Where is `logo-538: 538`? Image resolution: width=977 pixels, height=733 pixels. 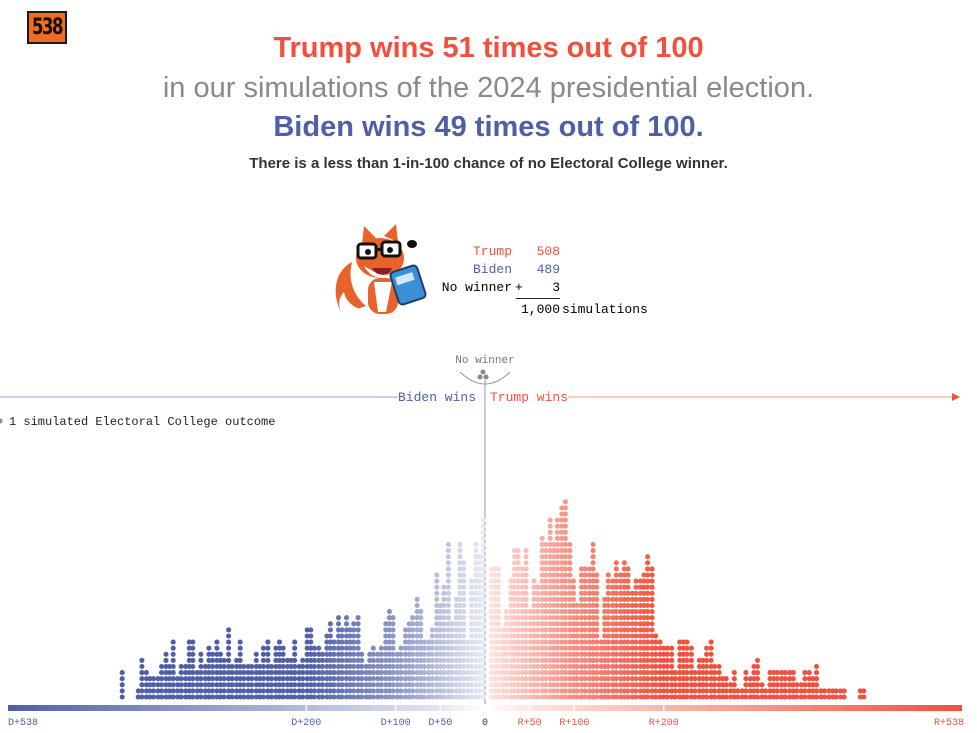 logo-538: 538 is located at coordinates (47, 27).